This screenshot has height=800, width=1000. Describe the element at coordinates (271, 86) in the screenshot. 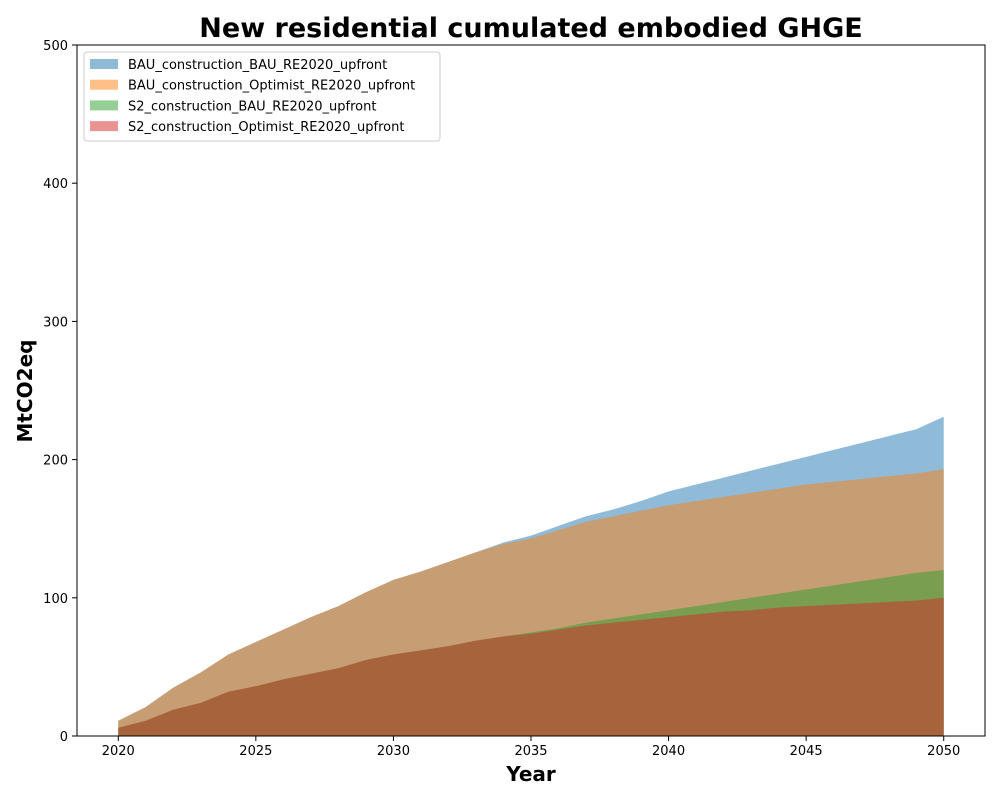

I see `legend-label: BAU_construction_Optimist_RE2020_upfront` at that location.